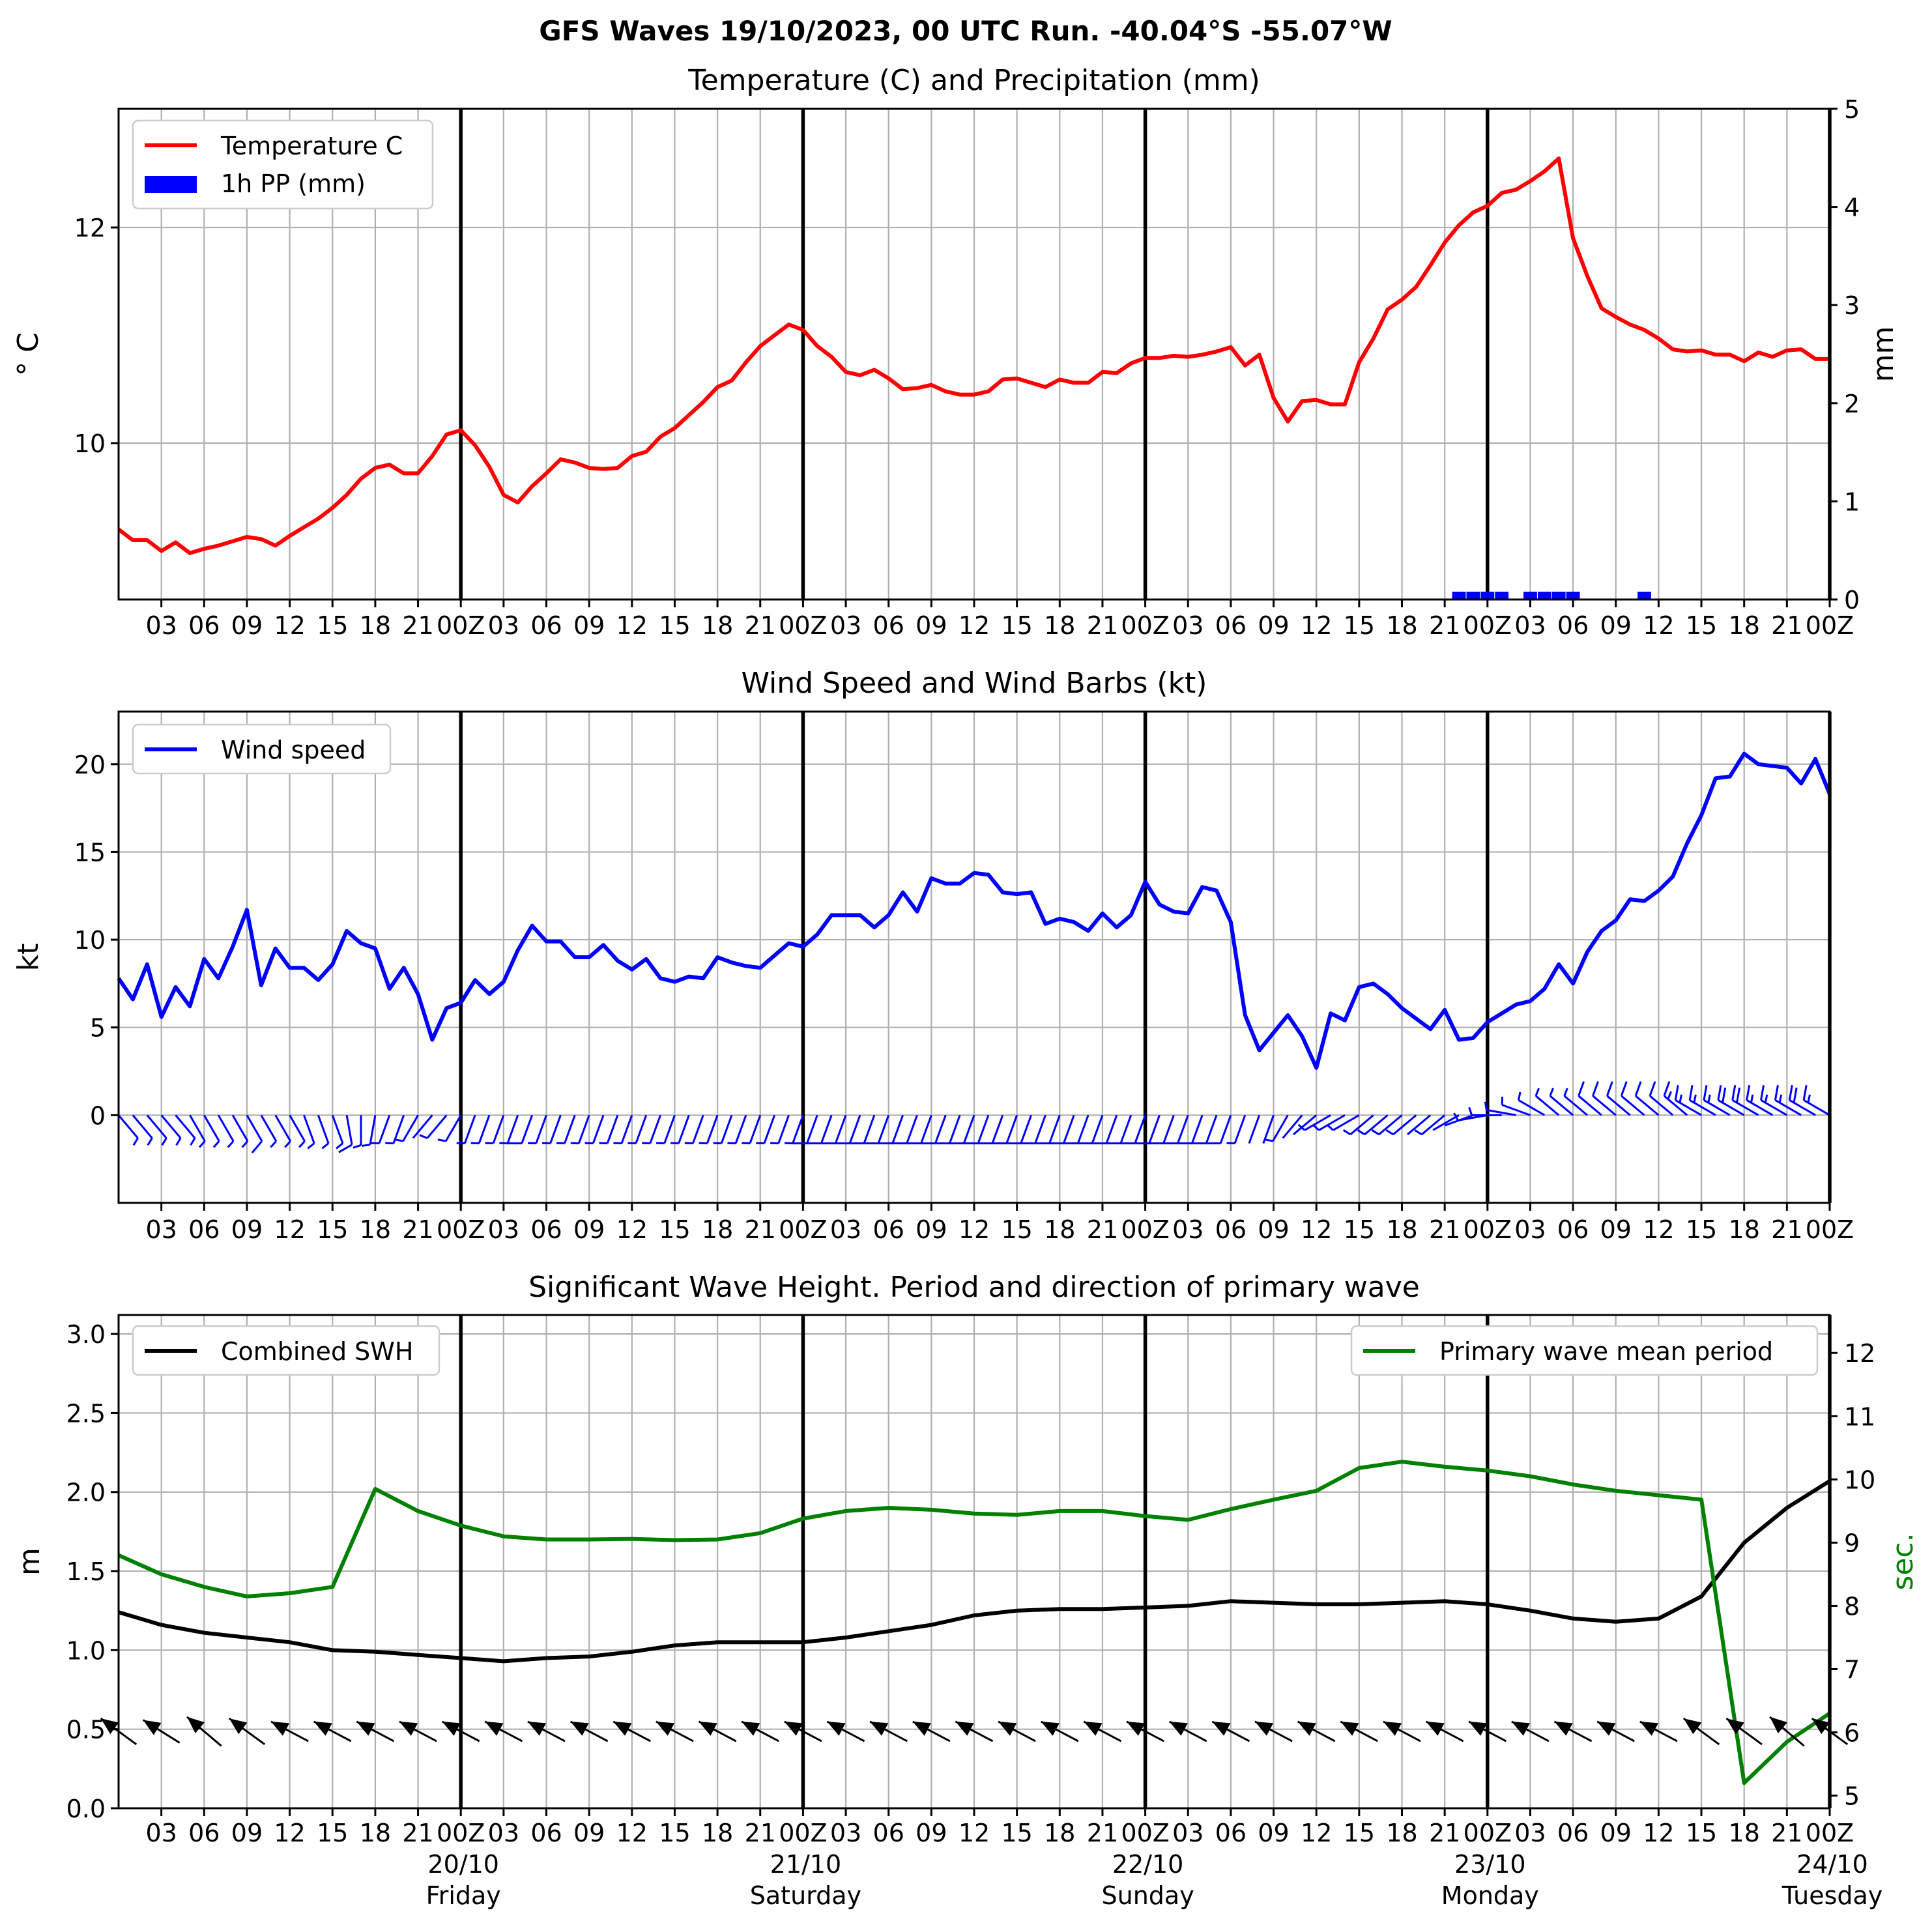 This screenshot has width=1932, height=1921. I want to click on y-axis-left: 10 12 ° C, so click(65, 336).